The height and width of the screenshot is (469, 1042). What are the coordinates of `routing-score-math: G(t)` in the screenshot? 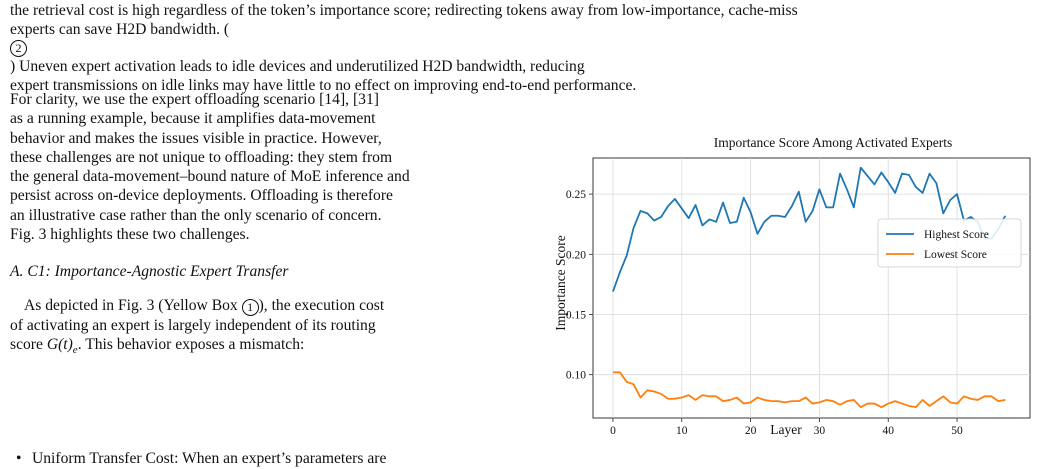 It's located at (59, 345).